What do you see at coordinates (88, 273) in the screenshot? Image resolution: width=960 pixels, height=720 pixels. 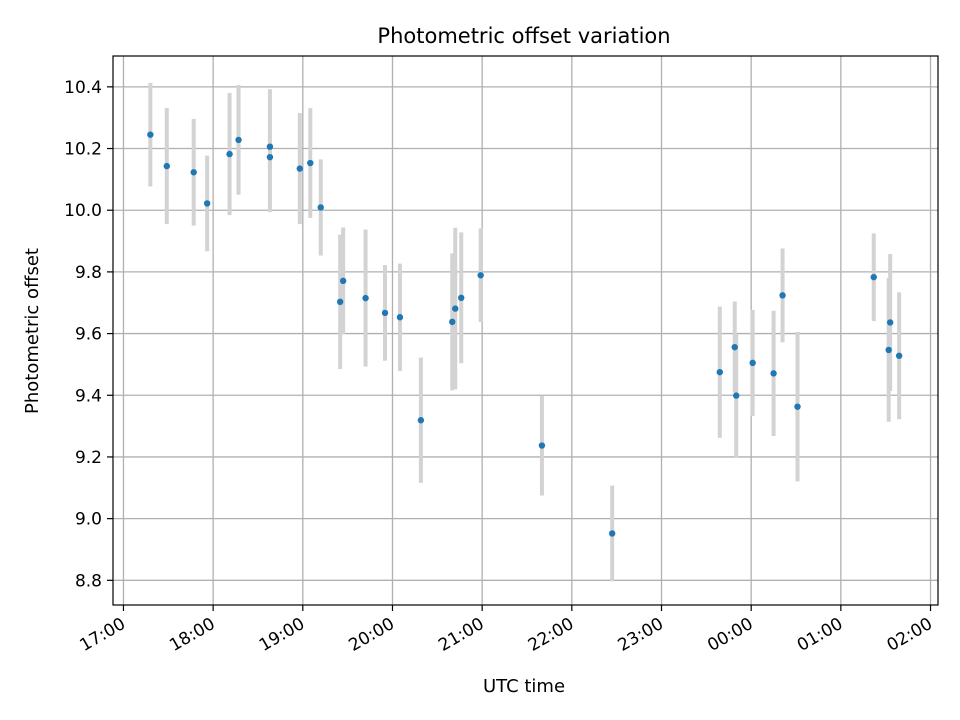 I see `y-tick-label: 9.8` at bounding box center [88, 273].